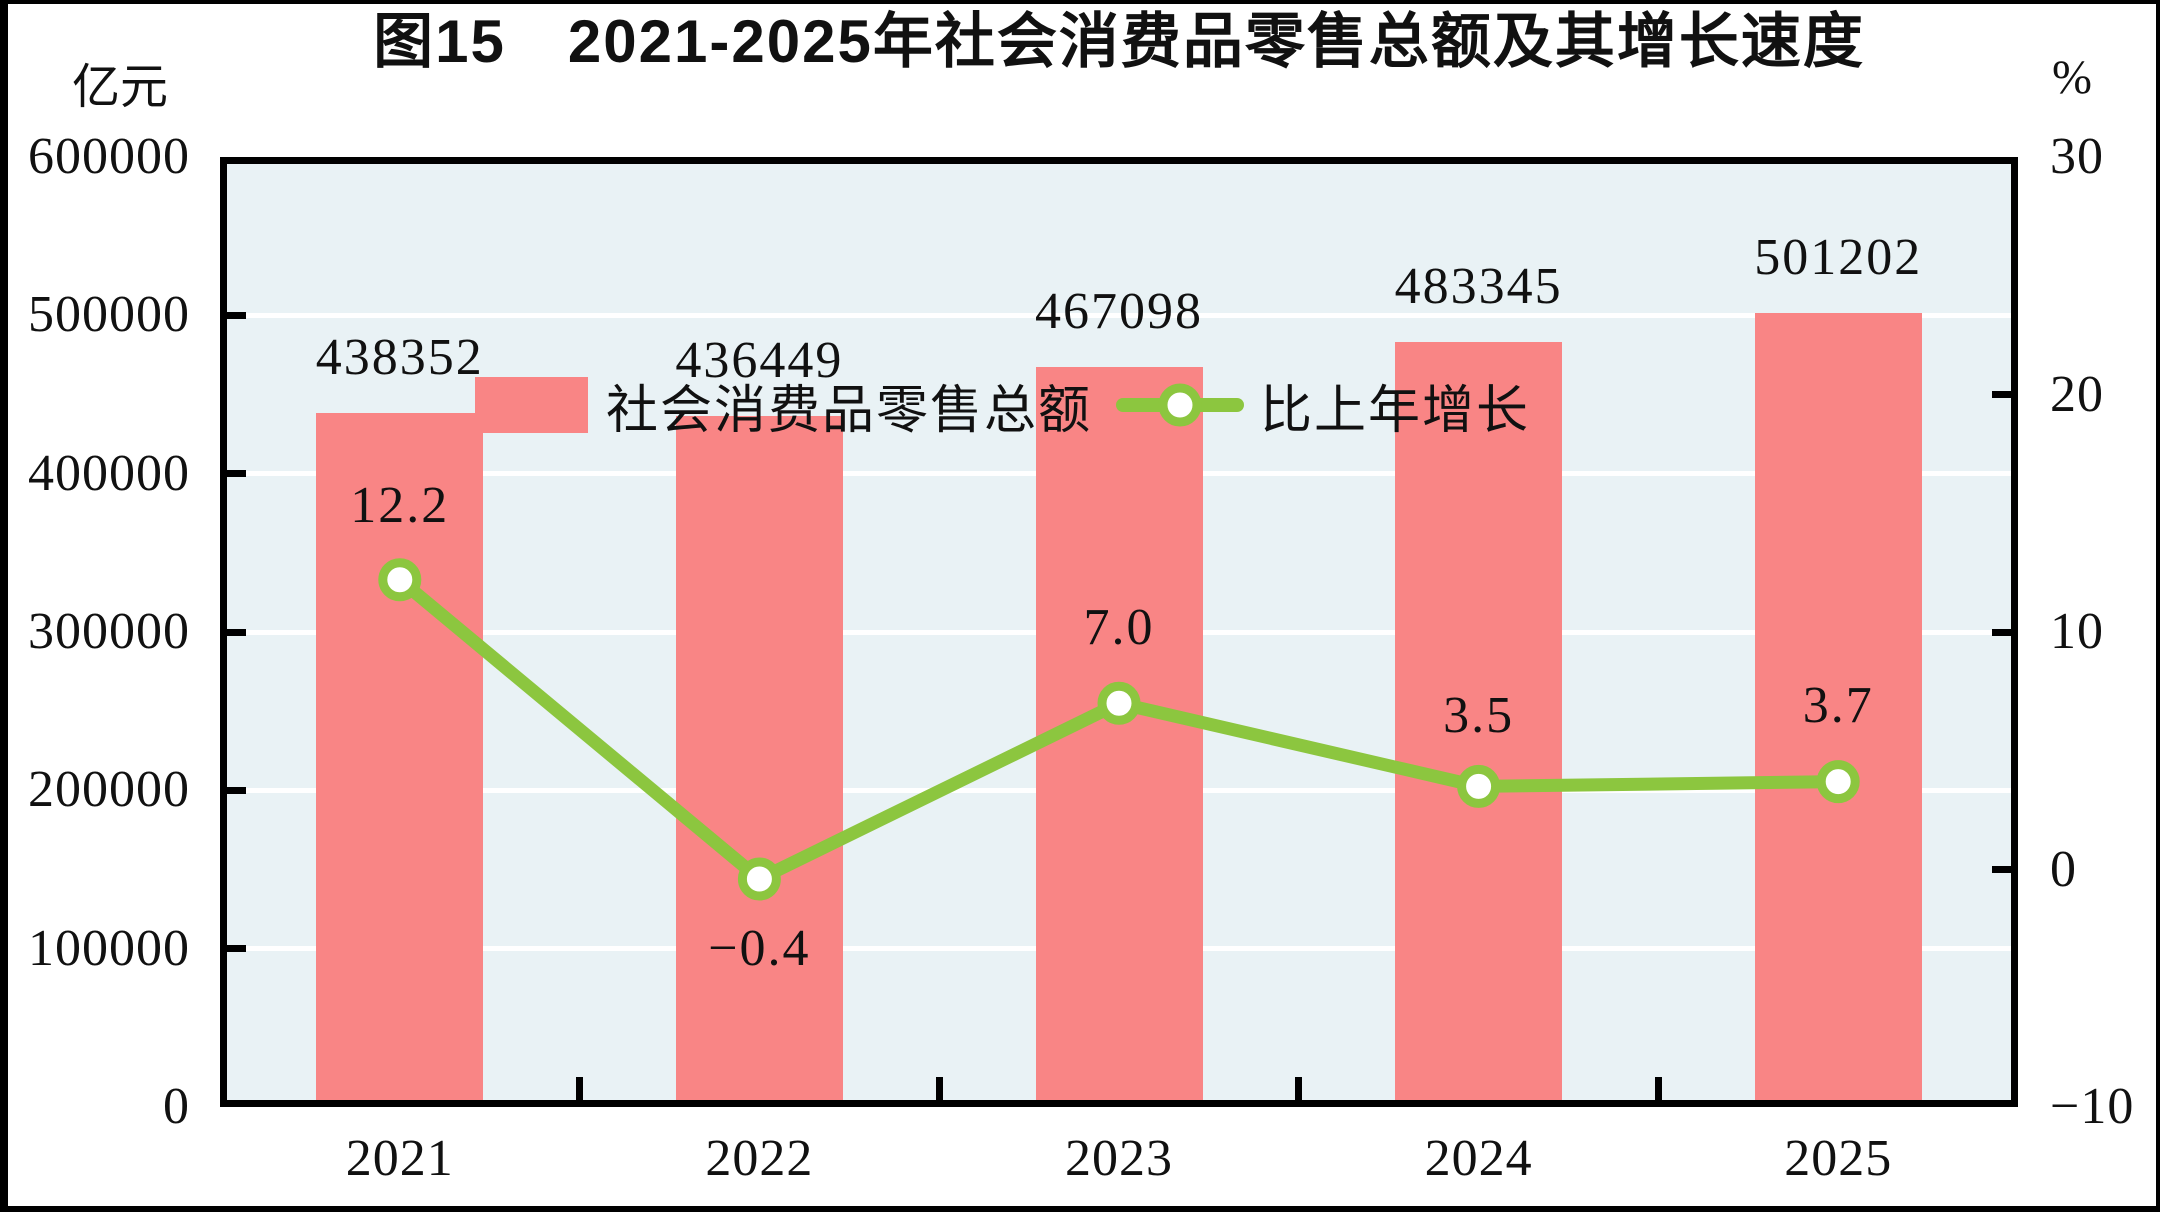 The height and width of the screenshot is (1212, 2160). What do you see at coordinates (1838, 782) in the screenshot?
I see `growth-point-marker-2025` at bounding box center [1838, 782].